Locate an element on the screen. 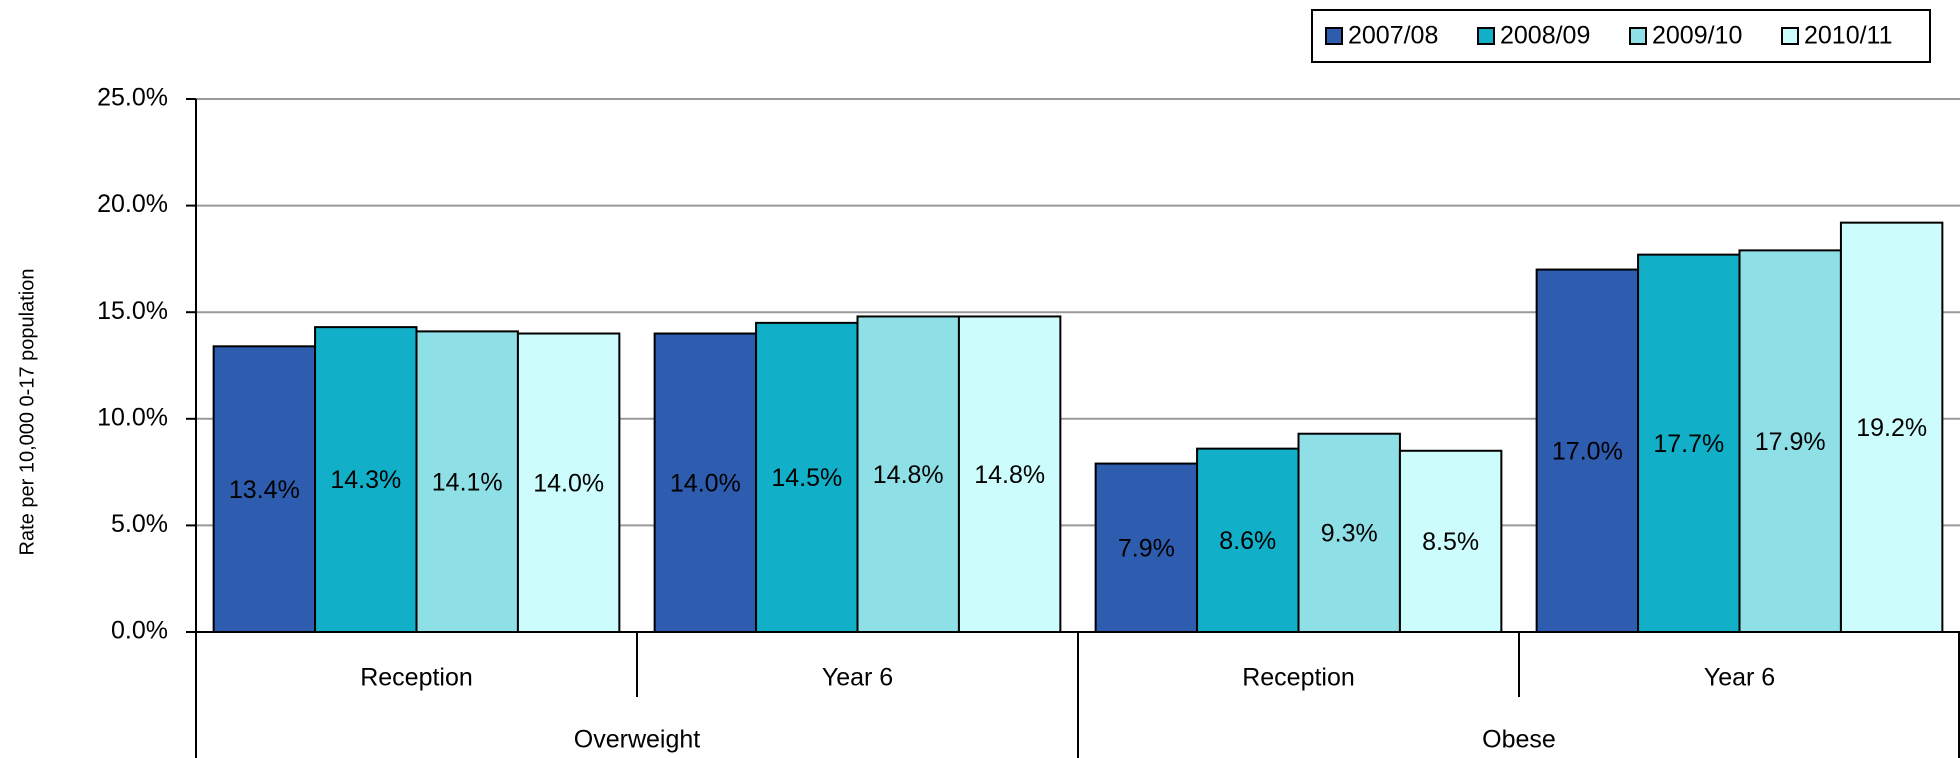  value-label: 17.7% is located at coordinates (1688, 444).